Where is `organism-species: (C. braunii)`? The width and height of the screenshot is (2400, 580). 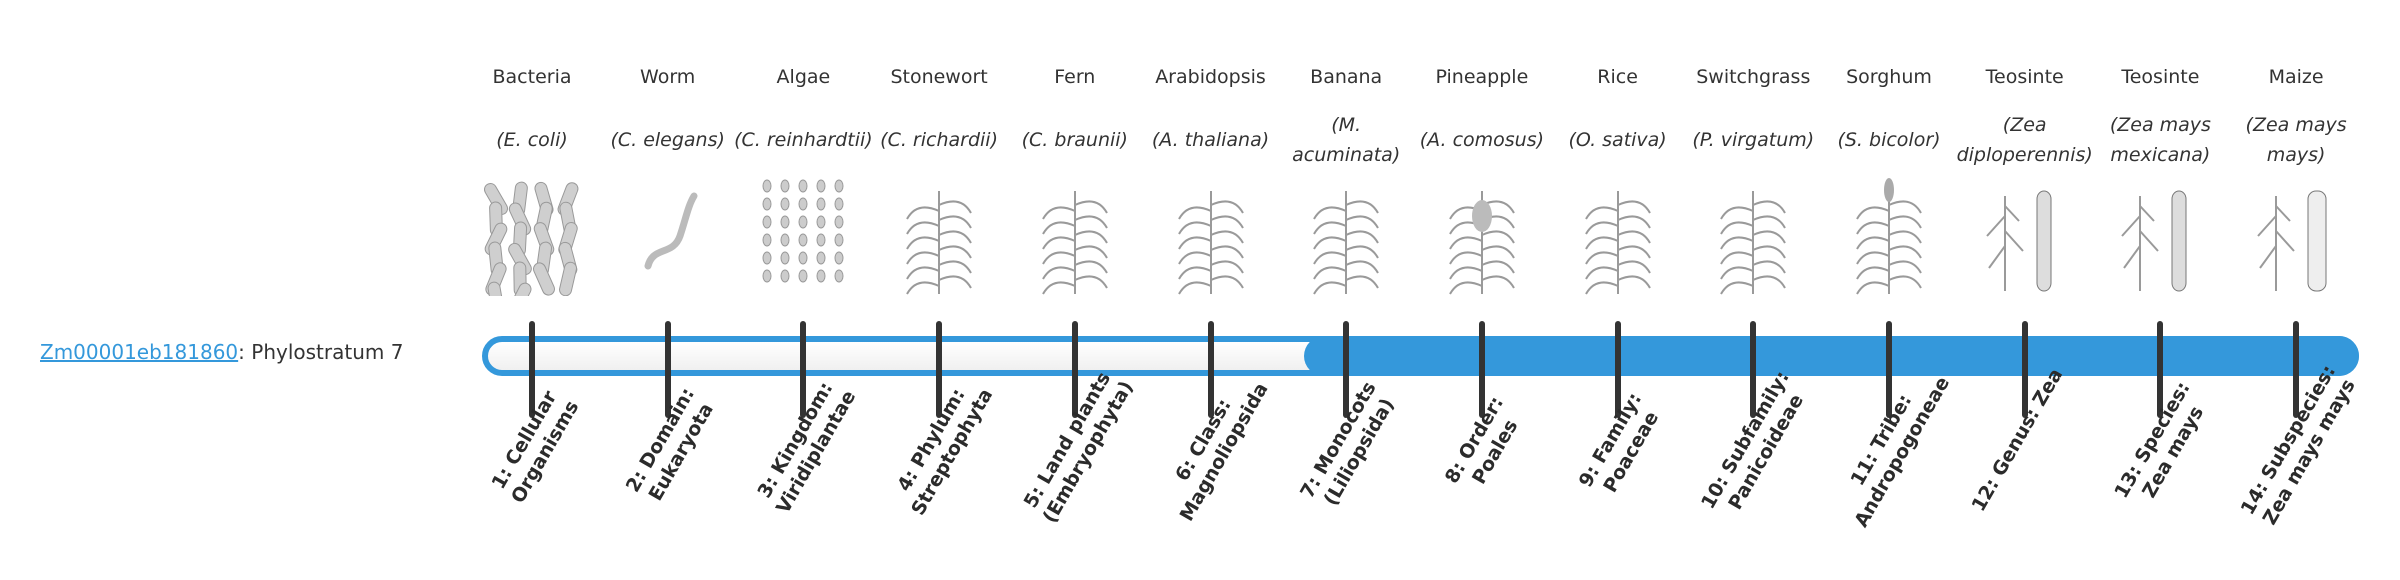
organism-species: (C. braunii) is located at coordinates (1074, 140).